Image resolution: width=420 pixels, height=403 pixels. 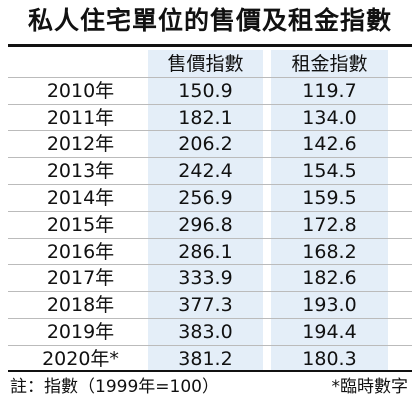 What do you see at coordinates (80, 171) in the screenshot?
I see `row-label: 2013年` at bounding box center [80, 171].